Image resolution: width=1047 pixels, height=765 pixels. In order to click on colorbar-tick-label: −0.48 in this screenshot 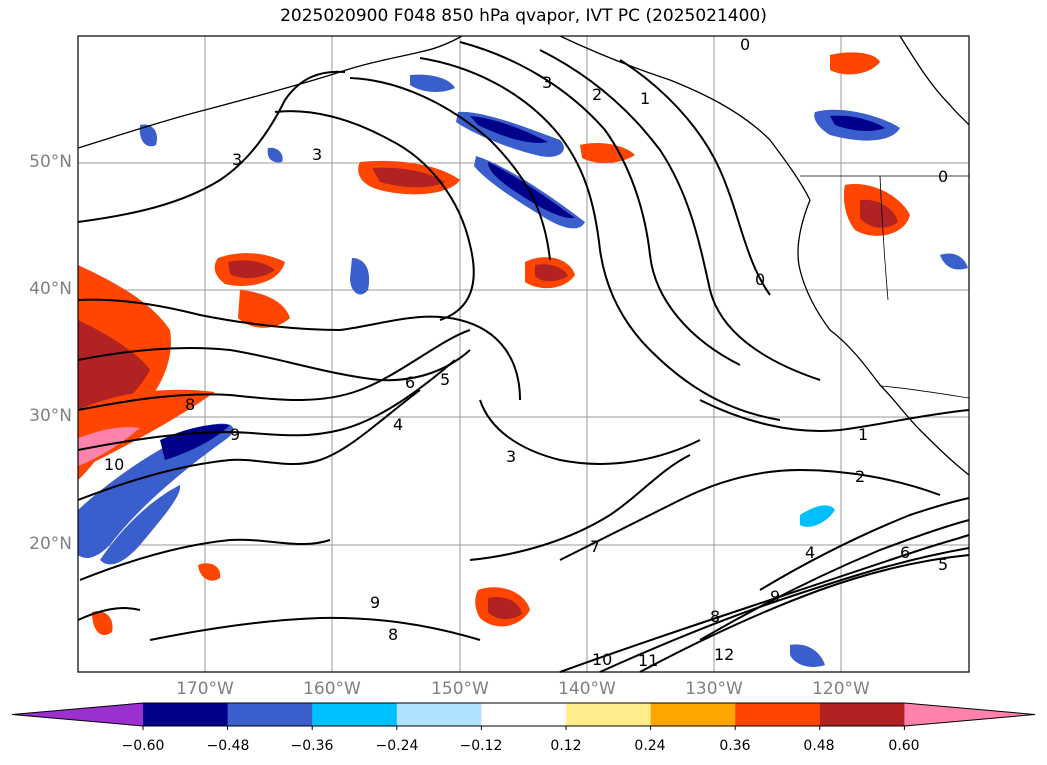, I will do `click(228, 746)`.